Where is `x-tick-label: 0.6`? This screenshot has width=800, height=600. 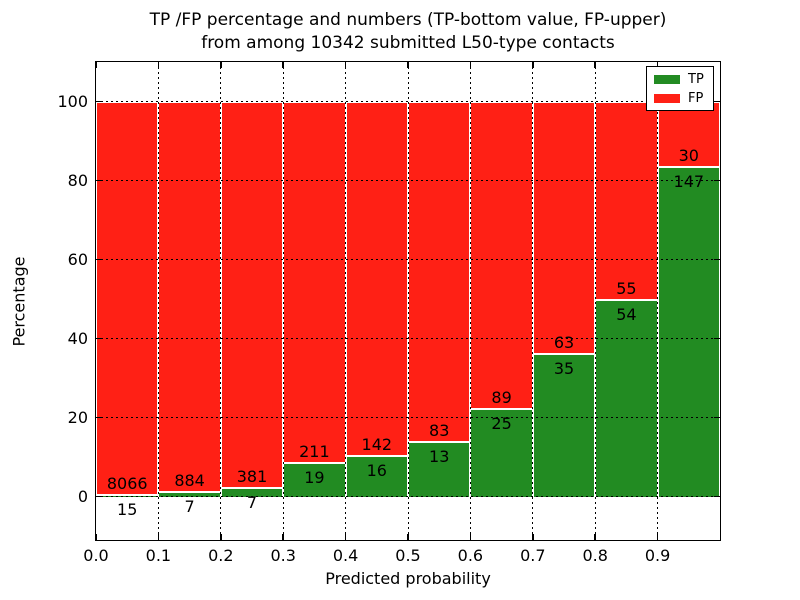
x-tick-label: 0.6 is located at coordinates (470, 555).